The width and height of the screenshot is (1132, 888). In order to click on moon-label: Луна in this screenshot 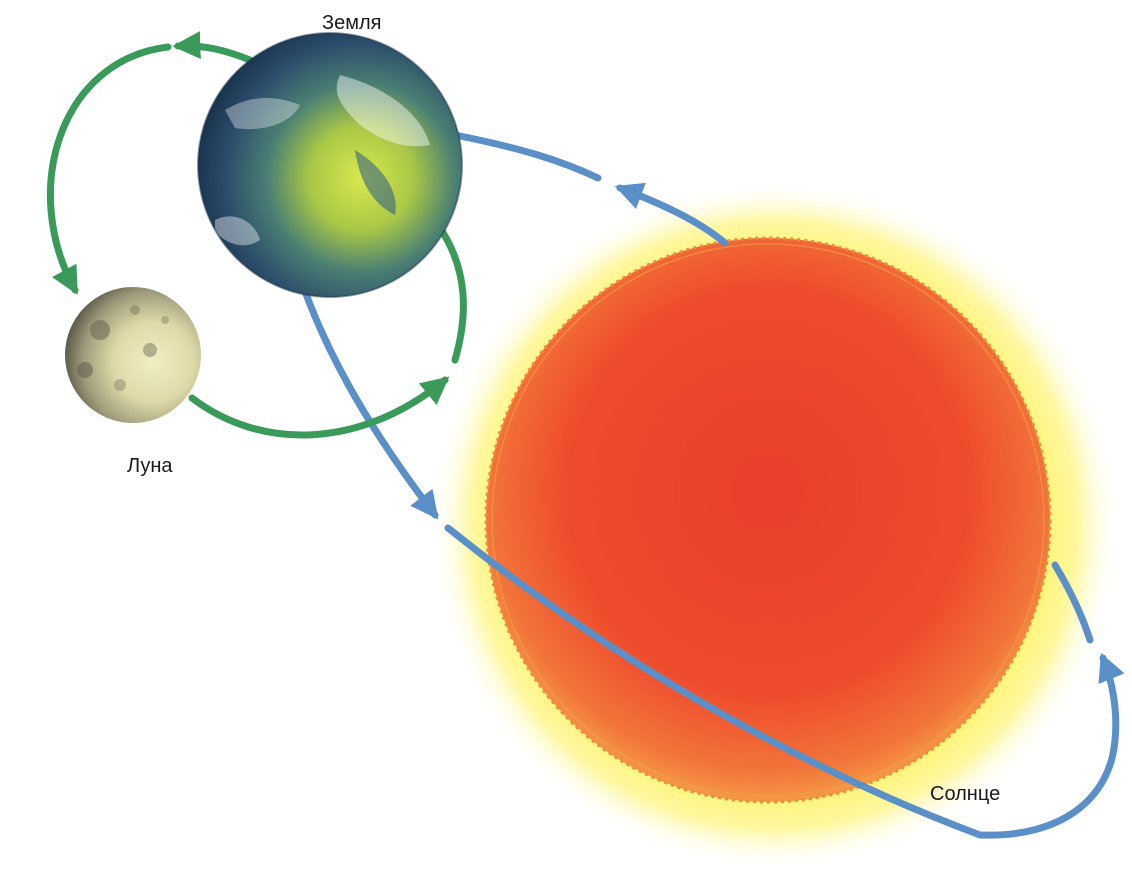, I will do `click(150, 466)`.